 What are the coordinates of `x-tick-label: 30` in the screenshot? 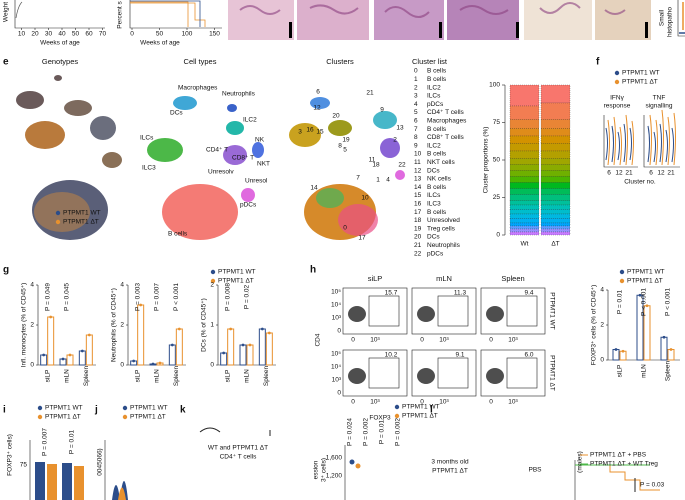 It's located at (49, 34).